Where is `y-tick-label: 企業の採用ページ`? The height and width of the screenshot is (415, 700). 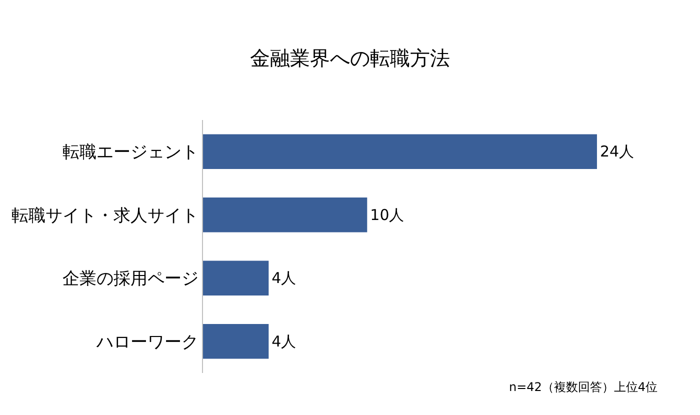 y-tick-label: 企業の採用ページ is located at coordinates (130, 279).